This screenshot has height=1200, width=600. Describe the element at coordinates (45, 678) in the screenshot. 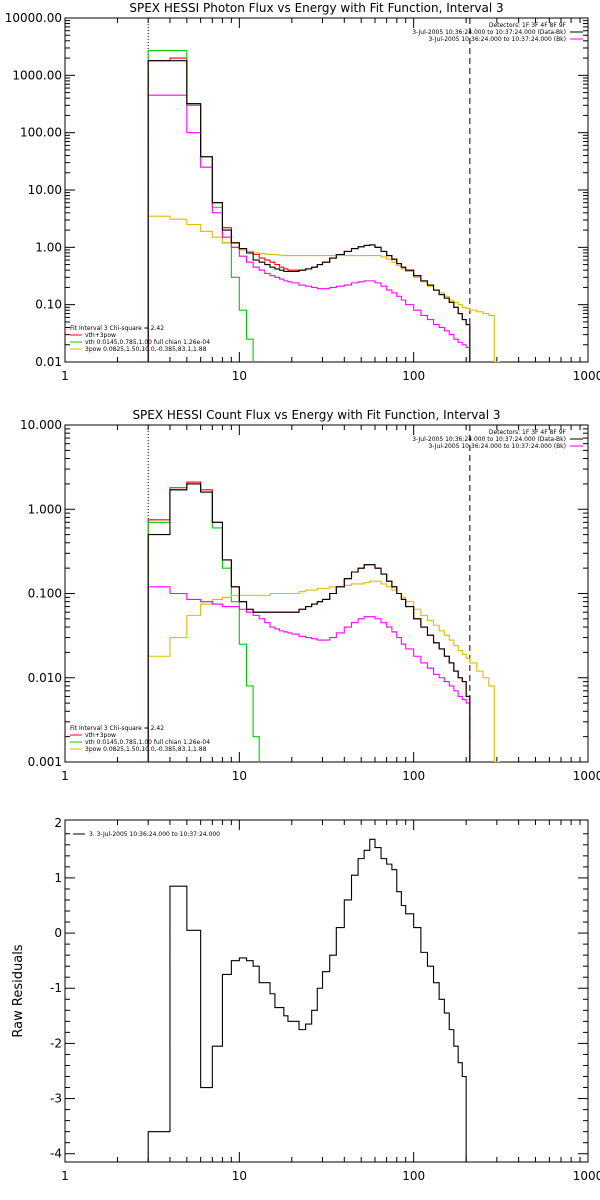

I see `y-tick-label: 0.010` at that location.